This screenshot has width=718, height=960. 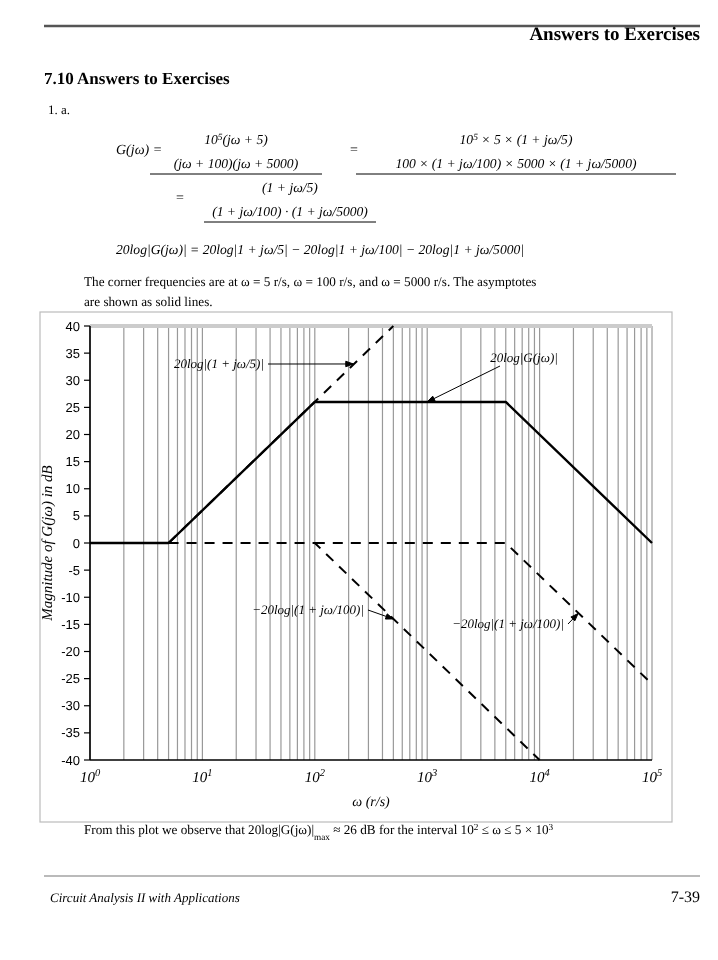 What do you see at coordinates (138, 78) in the screenshot?
I see `chart-title: 7.10 Answers to Exercises` at bounding box center [138, 78].